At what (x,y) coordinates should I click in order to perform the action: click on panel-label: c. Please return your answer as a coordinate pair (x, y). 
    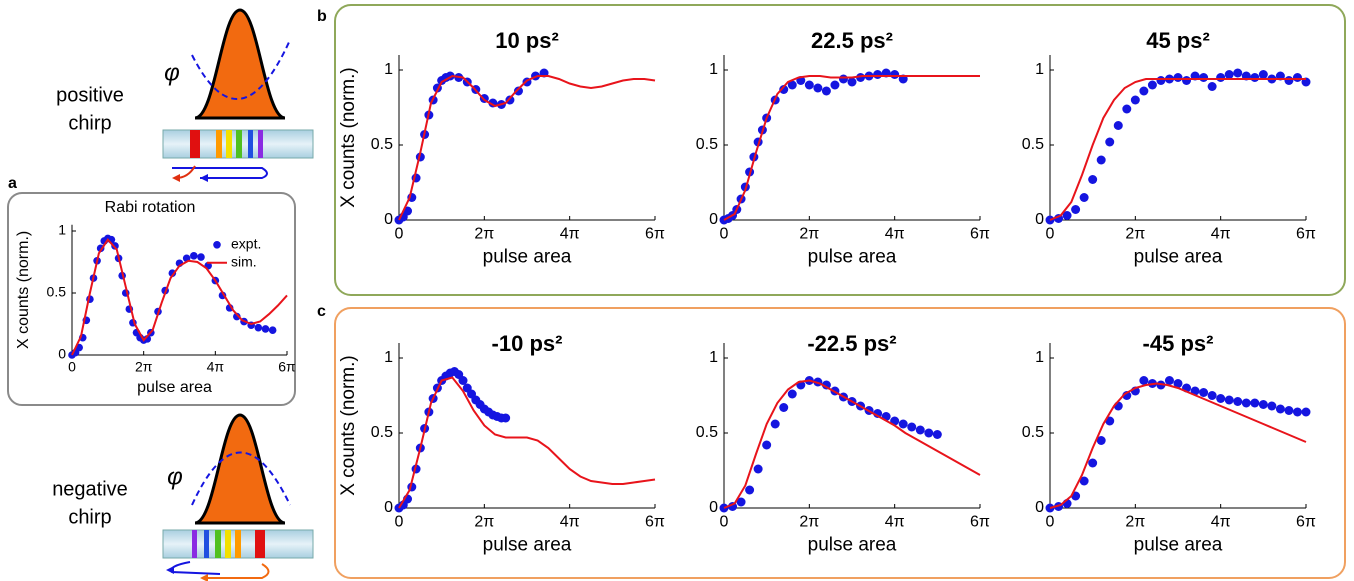
    Looking at the image, I should click on (321, 311).